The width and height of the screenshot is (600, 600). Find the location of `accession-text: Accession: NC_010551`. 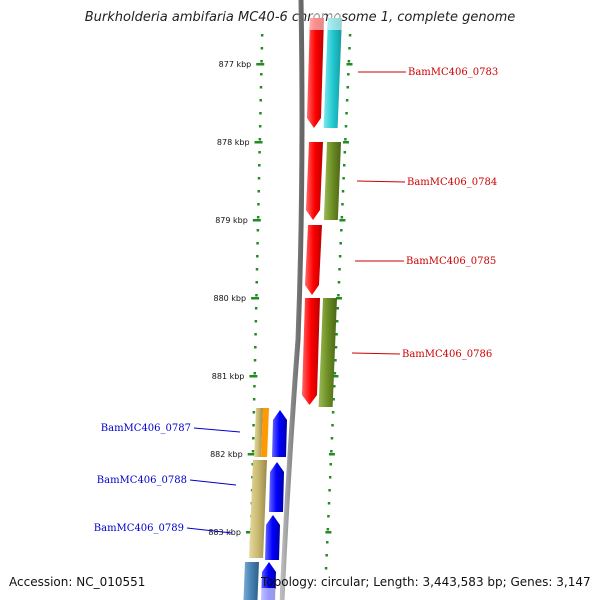

accession-text: Accession: NC_010551 is located at coordinates (77, 582).